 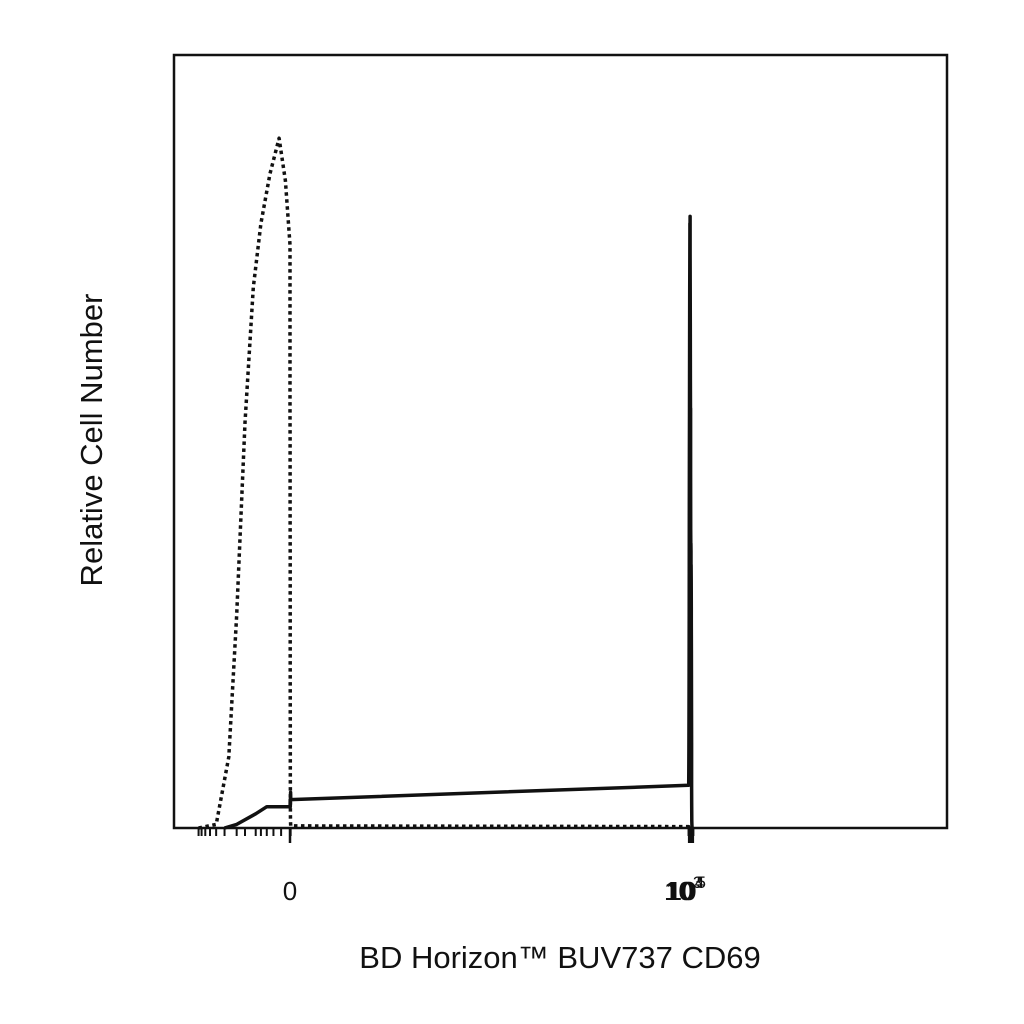 What do you see at coordinates (91, 440) in the screenshot?
I see `y-axis-label: Relative Cell Number` at bounding box center [91, 440].